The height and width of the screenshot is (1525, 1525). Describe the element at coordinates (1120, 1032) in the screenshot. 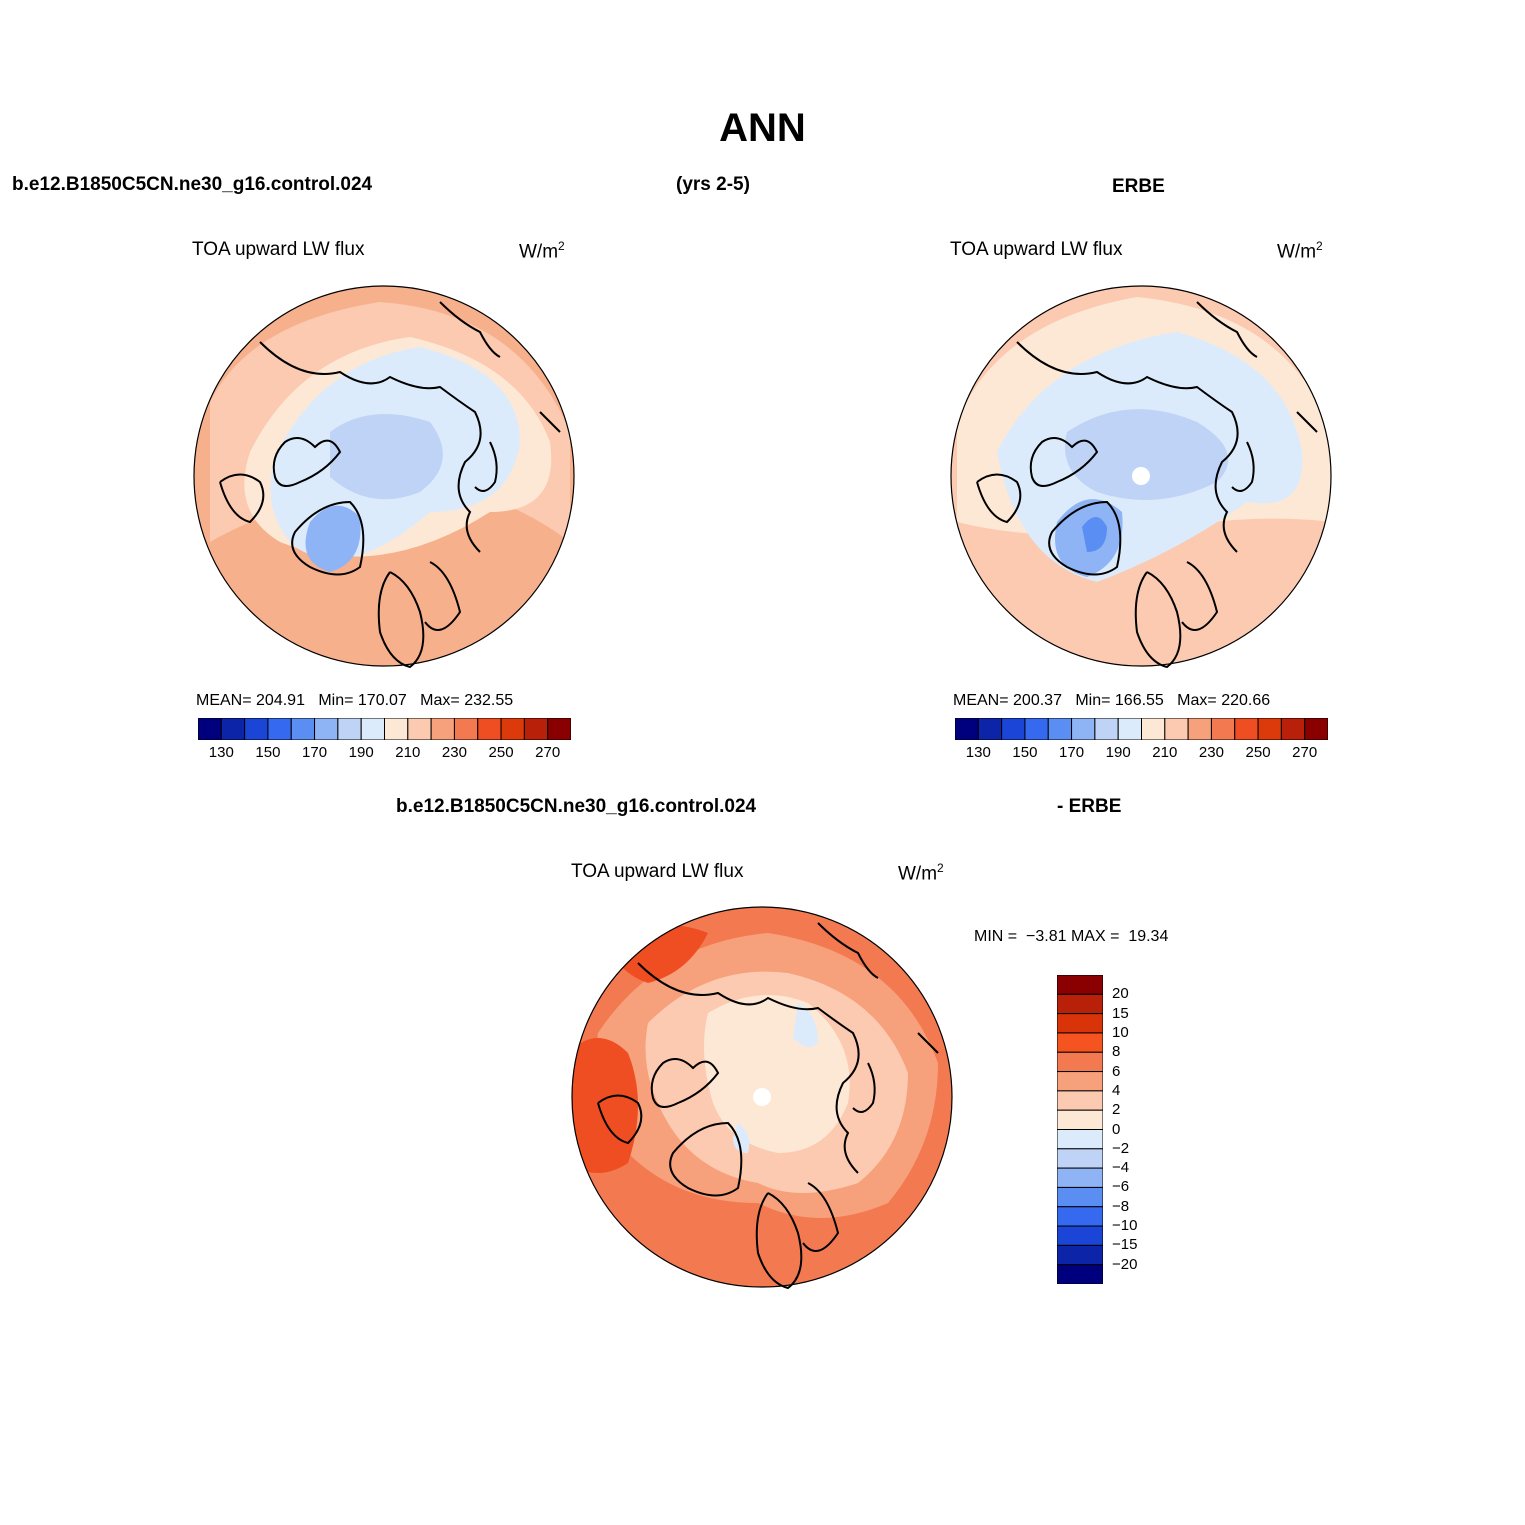

I see `colorbar-level-label: 10` at that location.